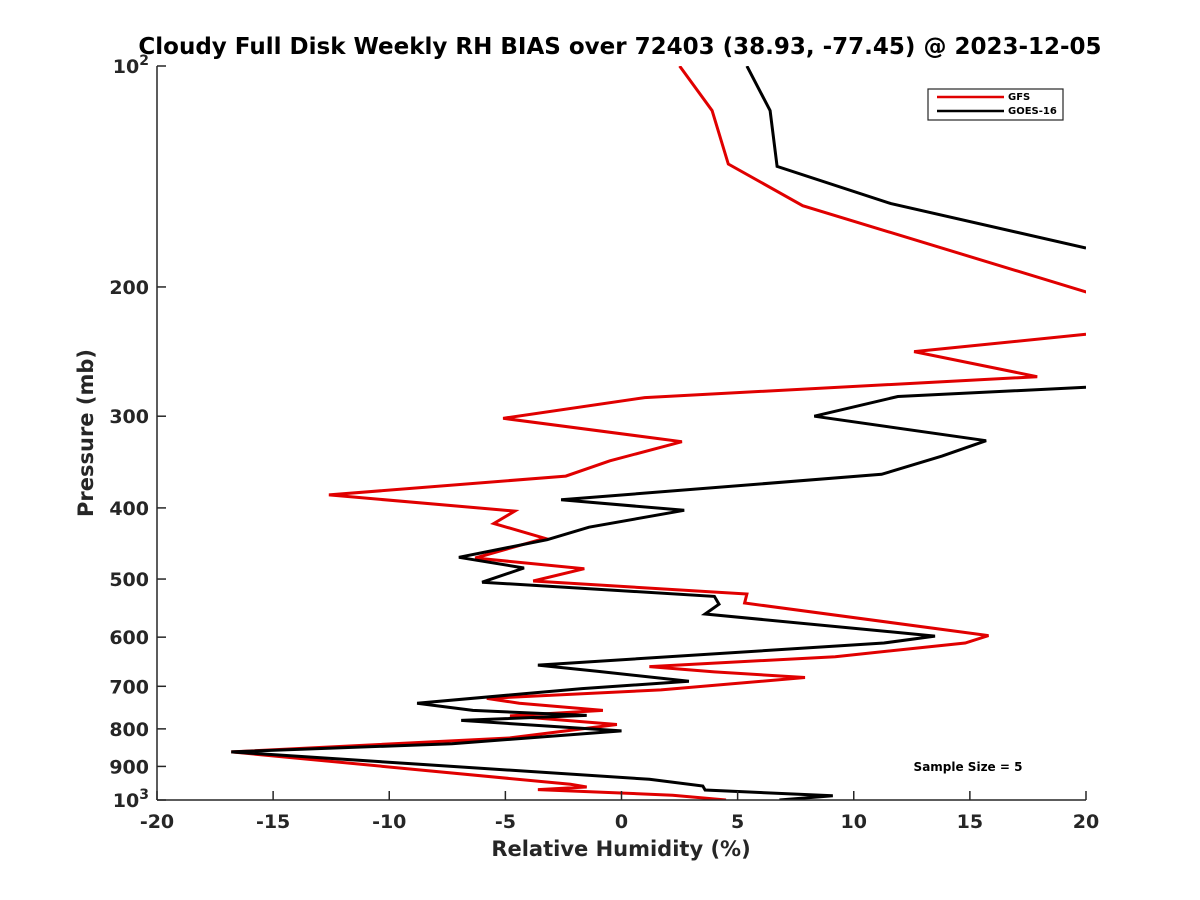 This screenshot has height=900, width=1200. Describe the element at coordinates (620, 849) in the screenshot. I see `x-axis-label: Relative Humidity (%)` at that location.